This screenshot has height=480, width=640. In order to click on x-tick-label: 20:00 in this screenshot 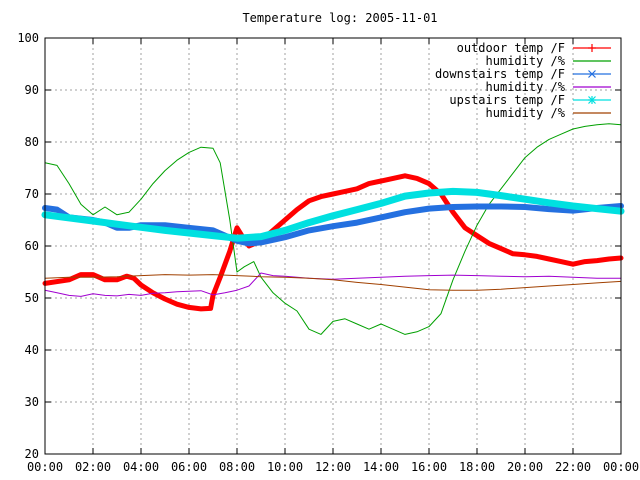, I will do `click(525, 467)`.